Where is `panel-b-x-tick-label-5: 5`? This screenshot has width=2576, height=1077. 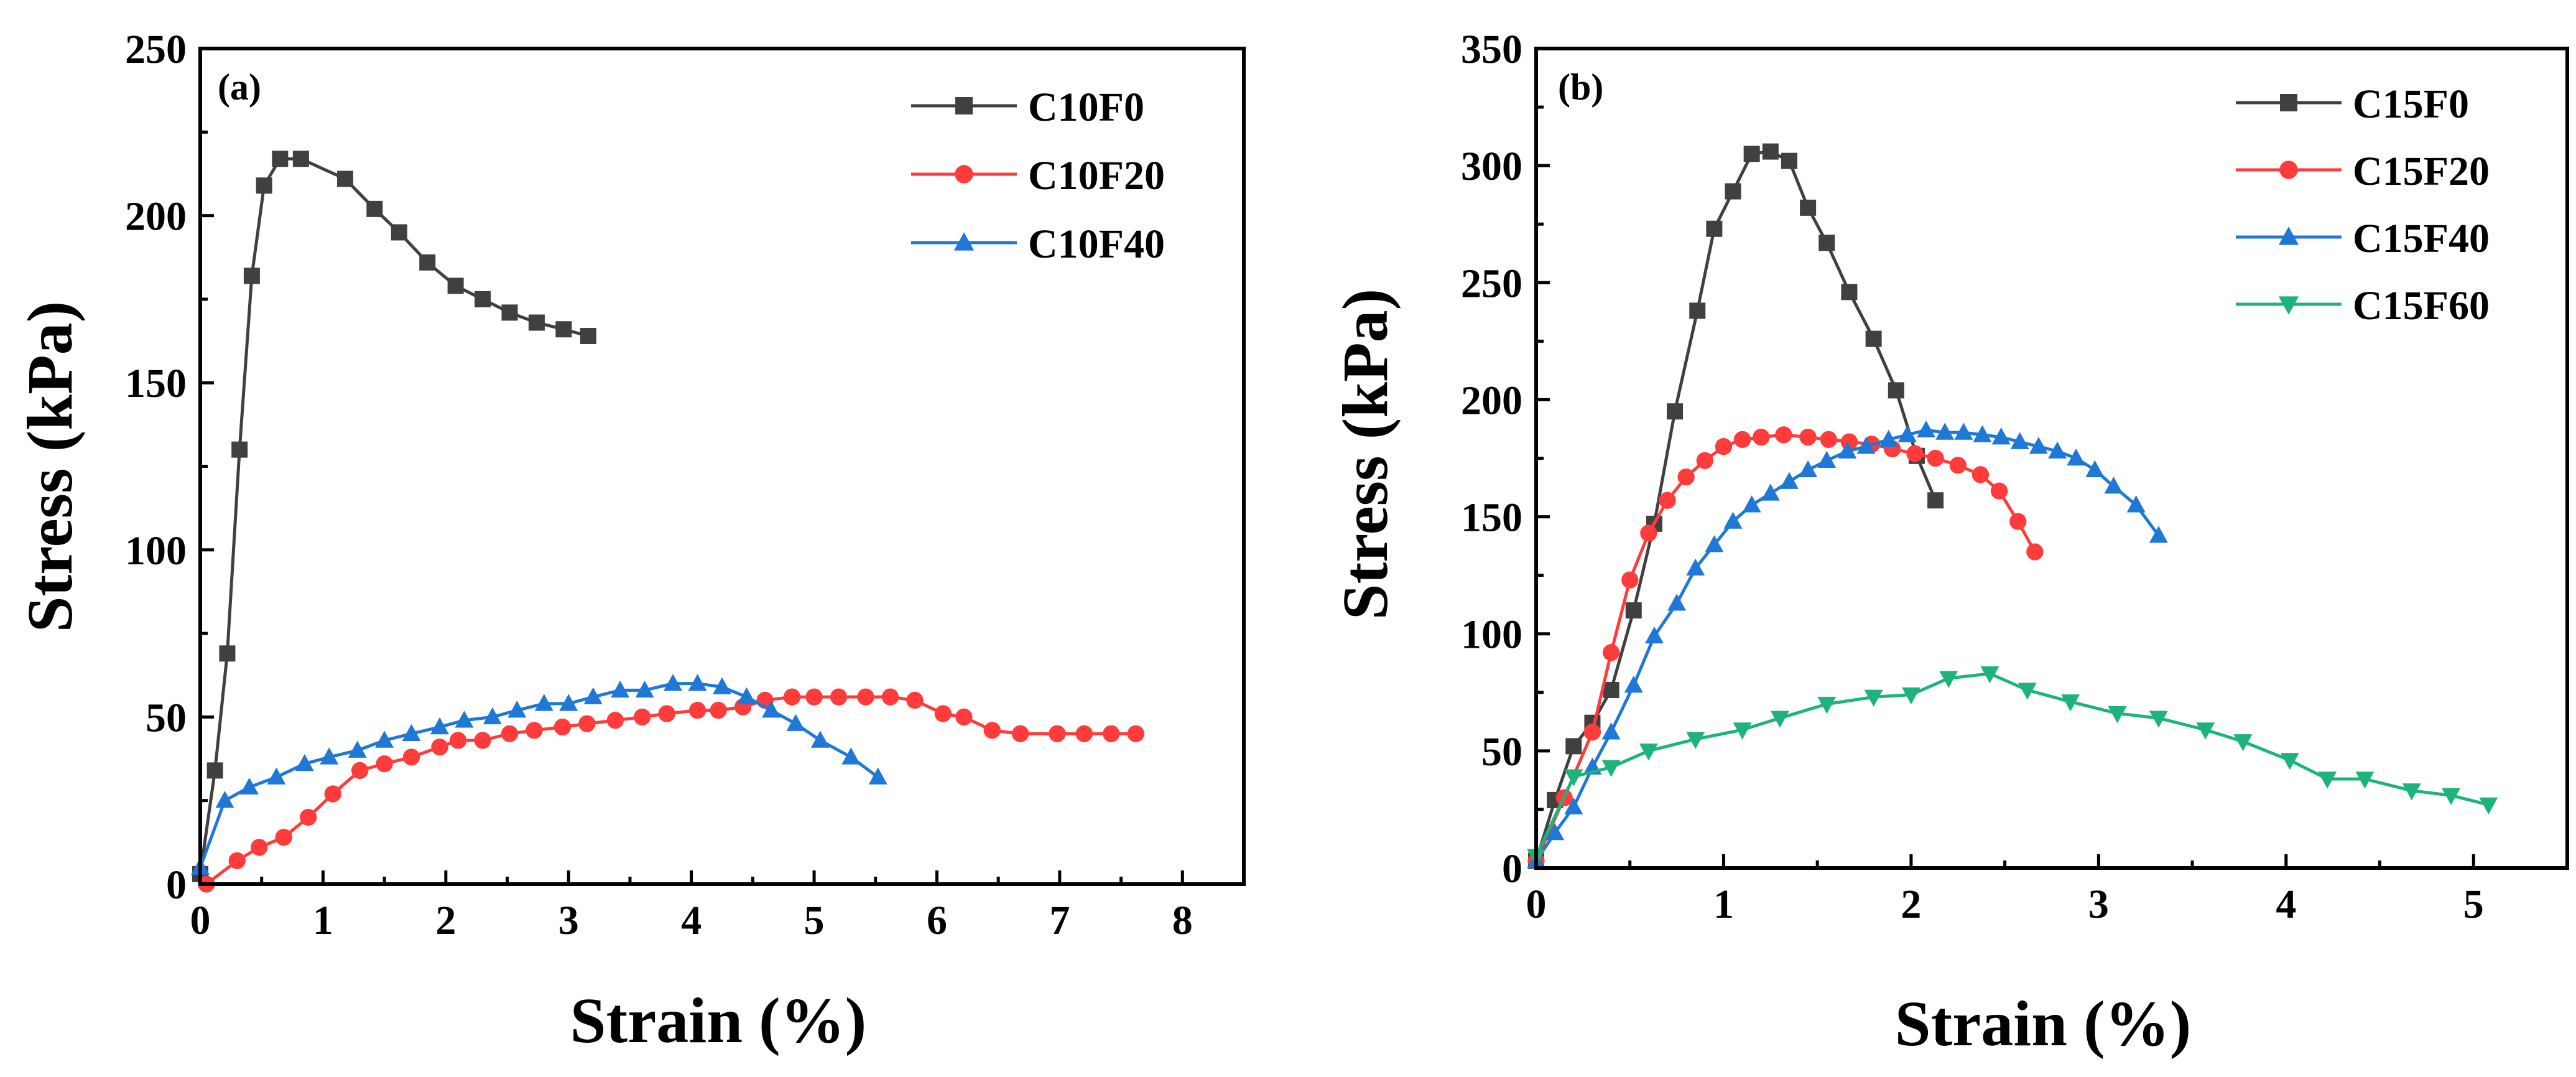
panel-b-x-tick-label-5: 5 is located at coordinates (2473, 904).